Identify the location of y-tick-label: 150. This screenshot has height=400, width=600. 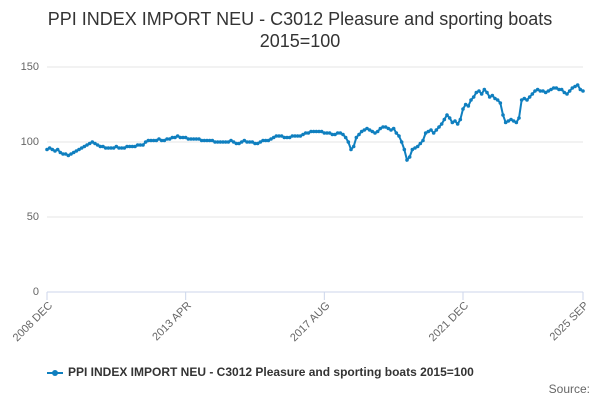
(30, 67).